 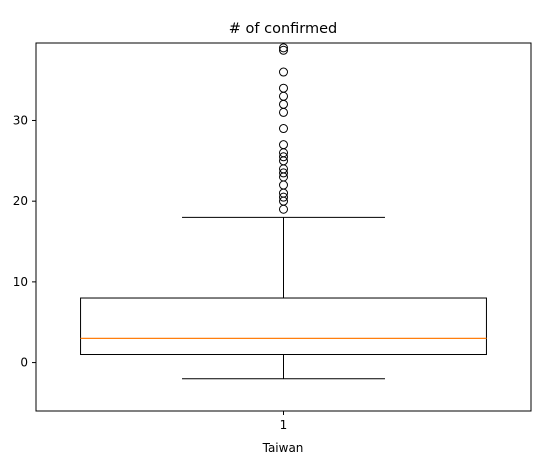 I want to click on x-axis: 1, so click(x=284, y=421).